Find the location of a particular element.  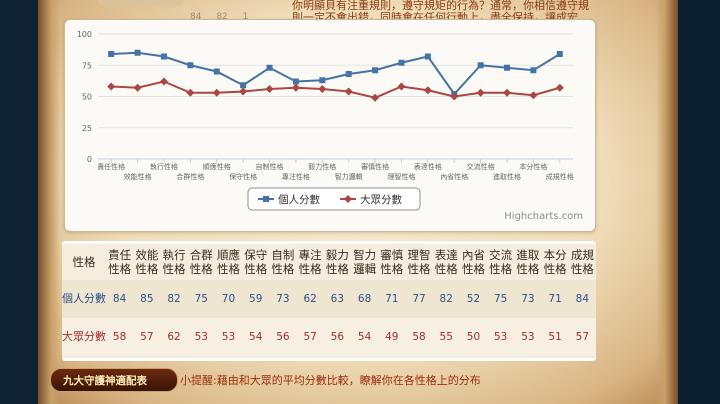

legend-label: 個人分數 is located at coordinates (299, 199).